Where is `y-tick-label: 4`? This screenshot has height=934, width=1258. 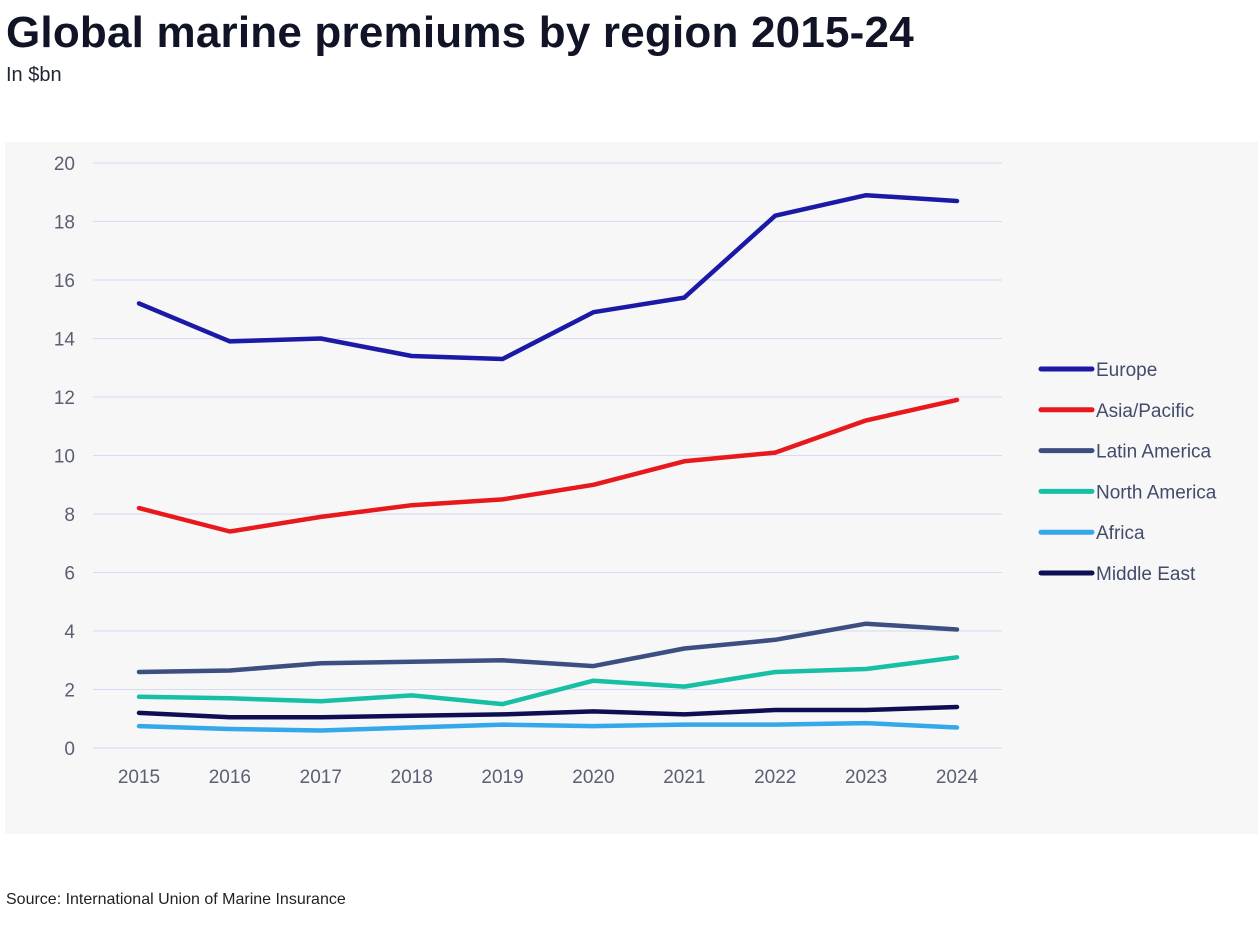 y-tick-label: 4 is located at coordinates (69, 632).